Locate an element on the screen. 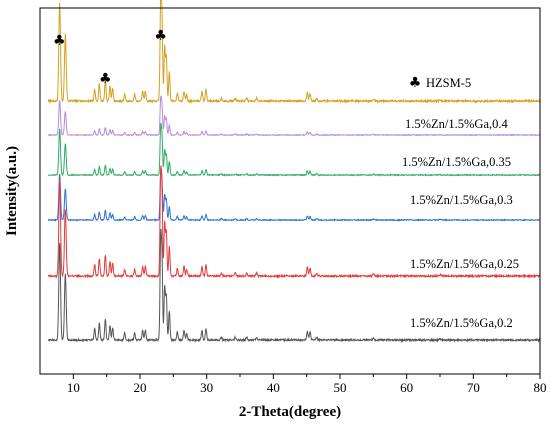  x-axis-title: 2-Theta(degree) is located at coordinates (290, 412).